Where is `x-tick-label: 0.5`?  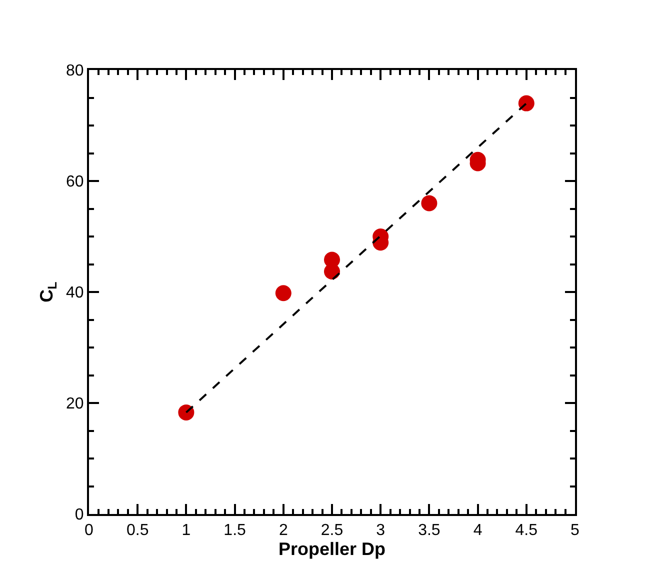 x-tick-label: 0.5 is located at coordinates (137, 531).